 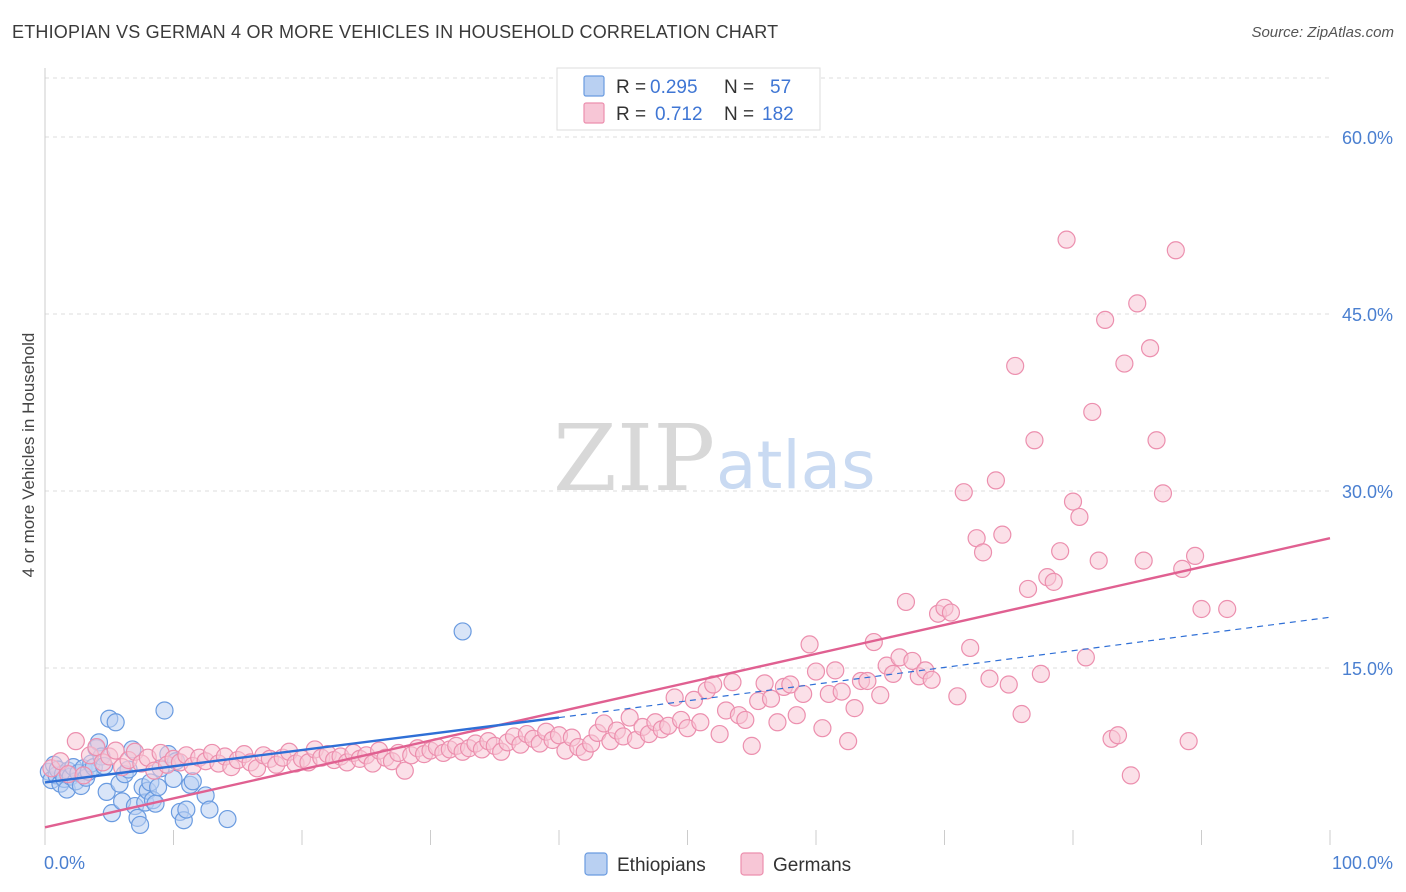 I want to click on trend-line-ethiopians, so click(x=302, y=750).